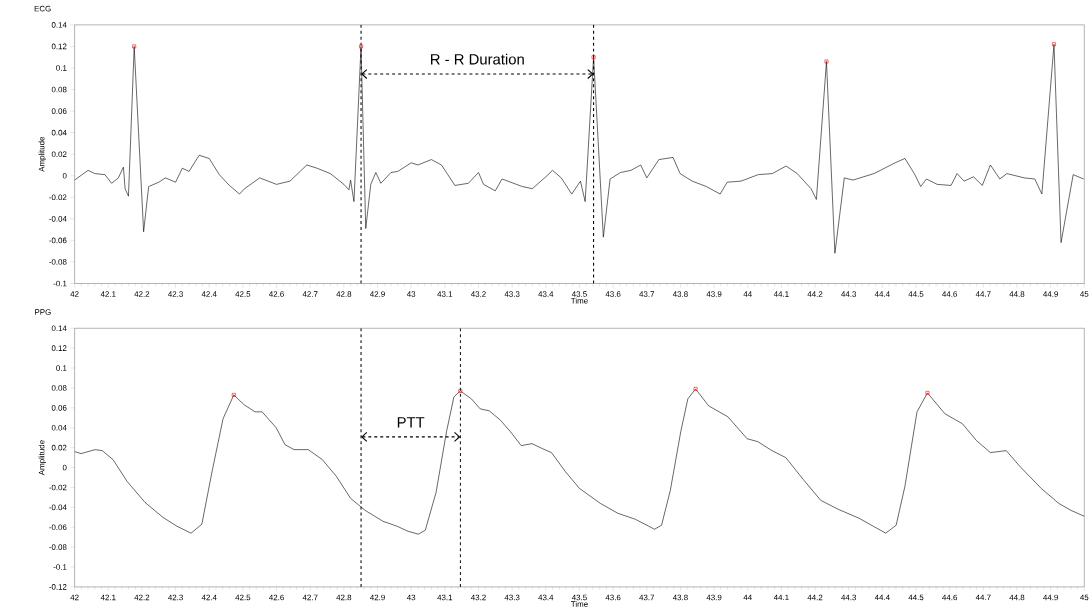 The width and height of the screenshot is (1092, 615). What do you see at coordinates (411, 422) in the screenshot?
I see `annotation: PTT` at bounding box center [411, 422].